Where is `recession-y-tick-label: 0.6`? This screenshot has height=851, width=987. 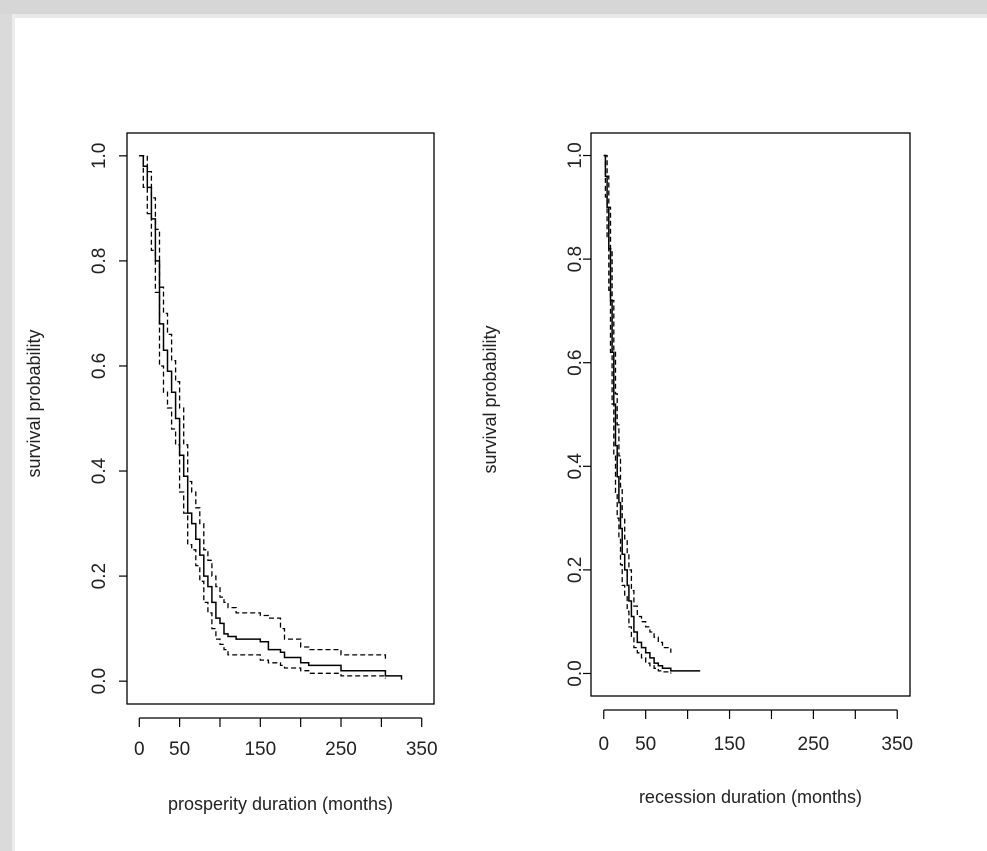 recession-y-tick-label: 0.6 is located at coordinates (575, 362).